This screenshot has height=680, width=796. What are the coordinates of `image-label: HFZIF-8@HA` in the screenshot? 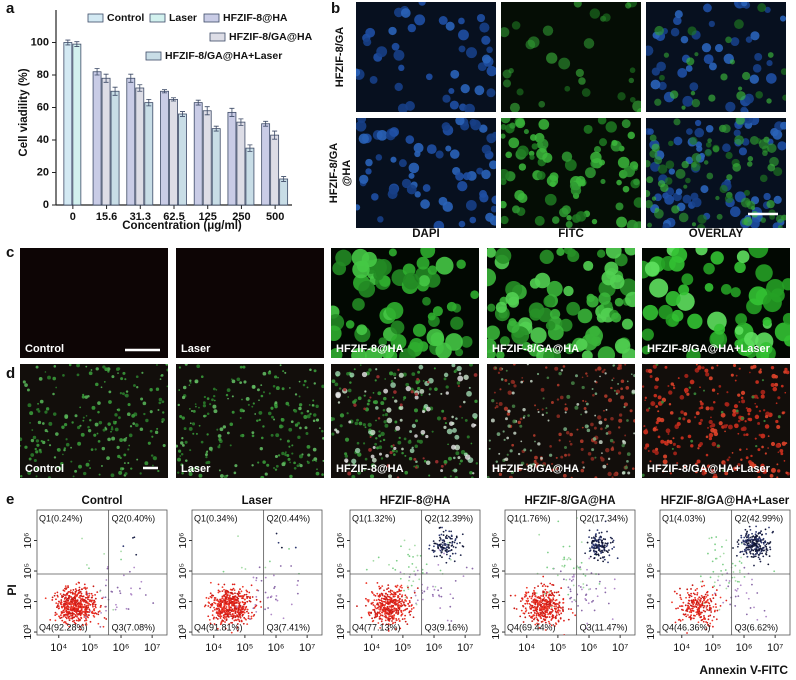 It's located at (370, 349).